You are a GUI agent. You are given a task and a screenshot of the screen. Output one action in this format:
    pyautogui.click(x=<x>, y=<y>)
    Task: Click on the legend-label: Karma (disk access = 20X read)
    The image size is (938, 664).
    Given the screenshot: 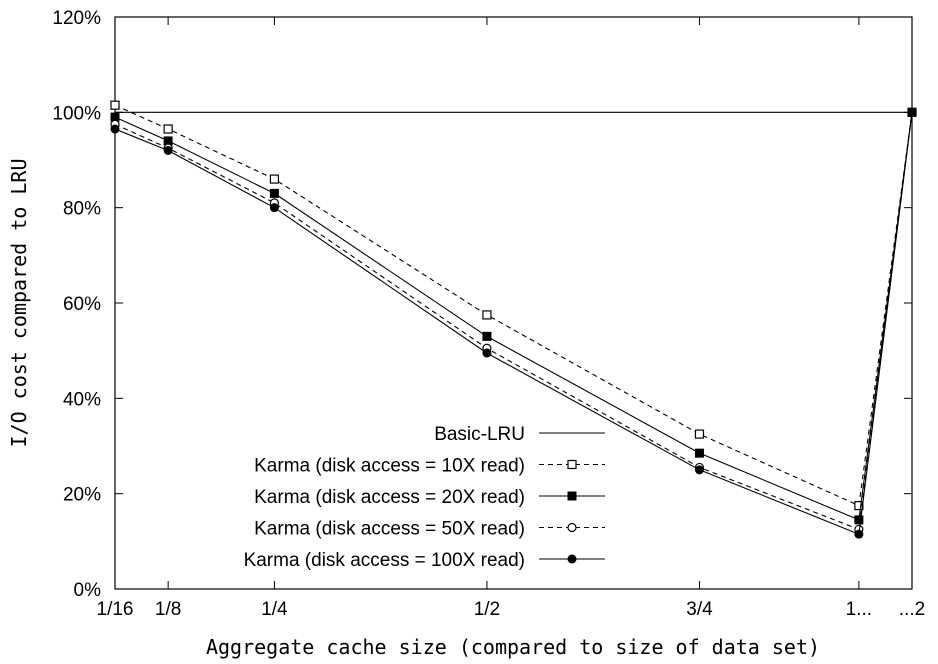 What is the action you would take?
    pyautogui.click(x=389, y=497)
    